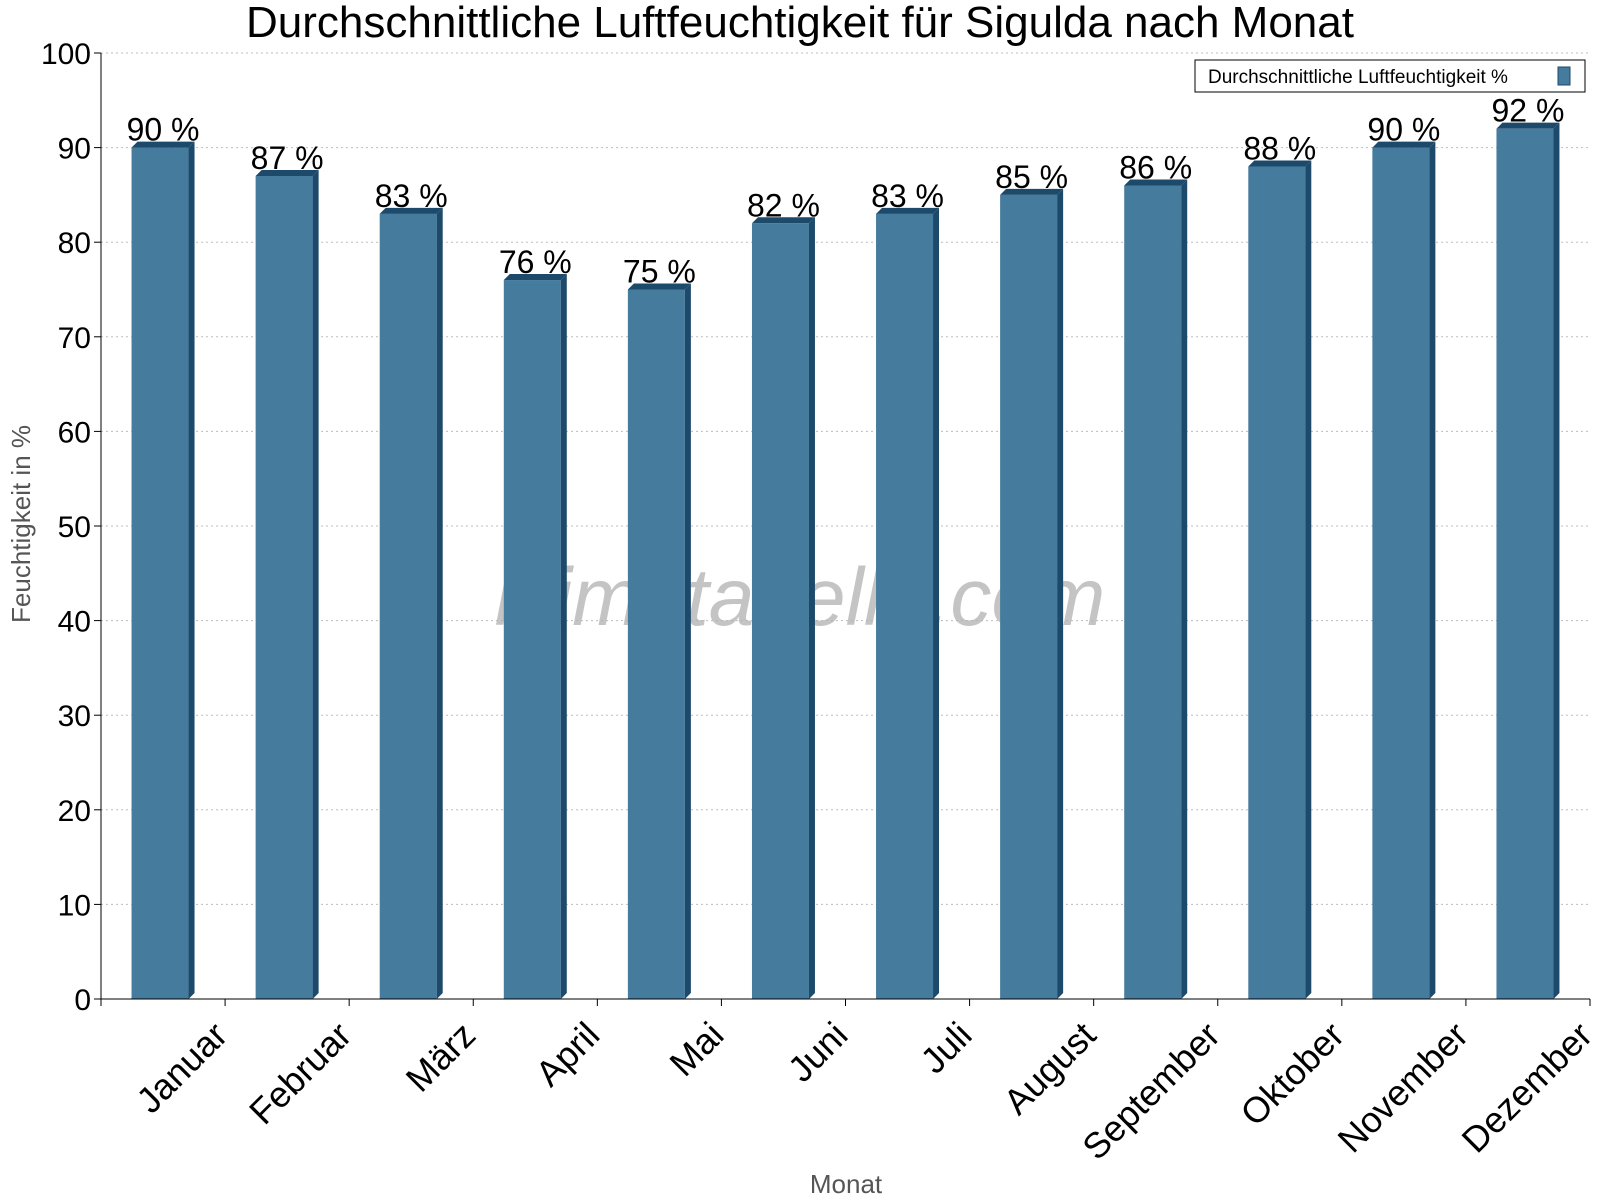  I want to click on y-tick-label: 20, so click(74, 811).